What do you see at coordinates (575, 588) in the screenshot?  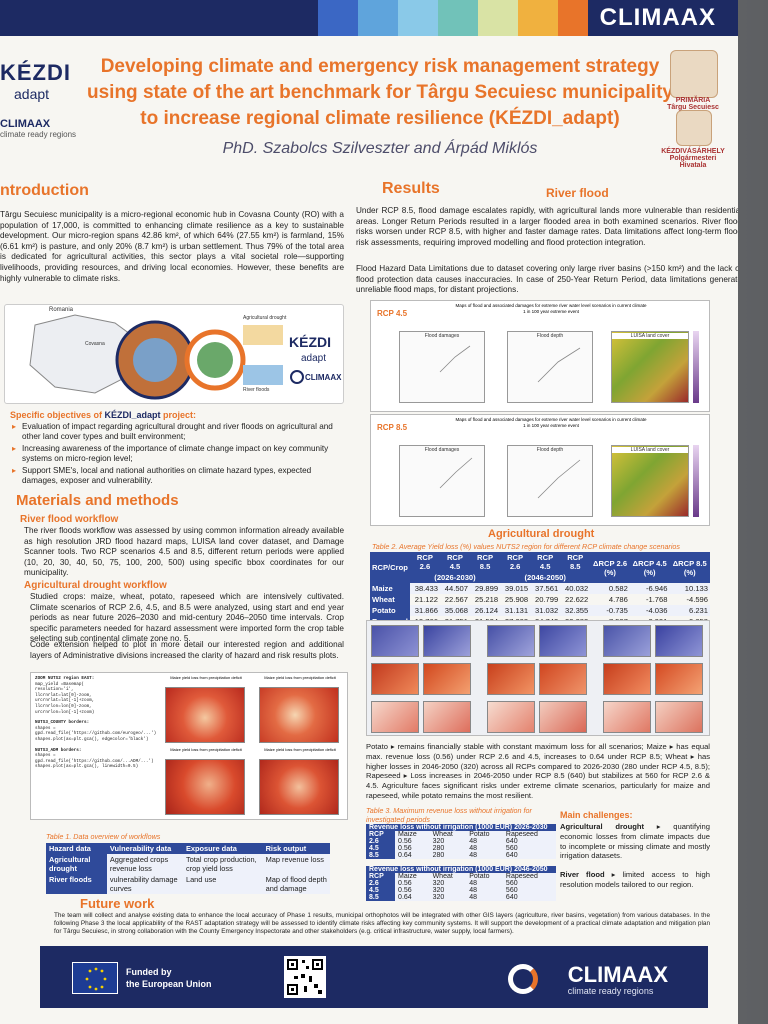 I see `table-cell: 40.032` at bounding box center [575, 588].